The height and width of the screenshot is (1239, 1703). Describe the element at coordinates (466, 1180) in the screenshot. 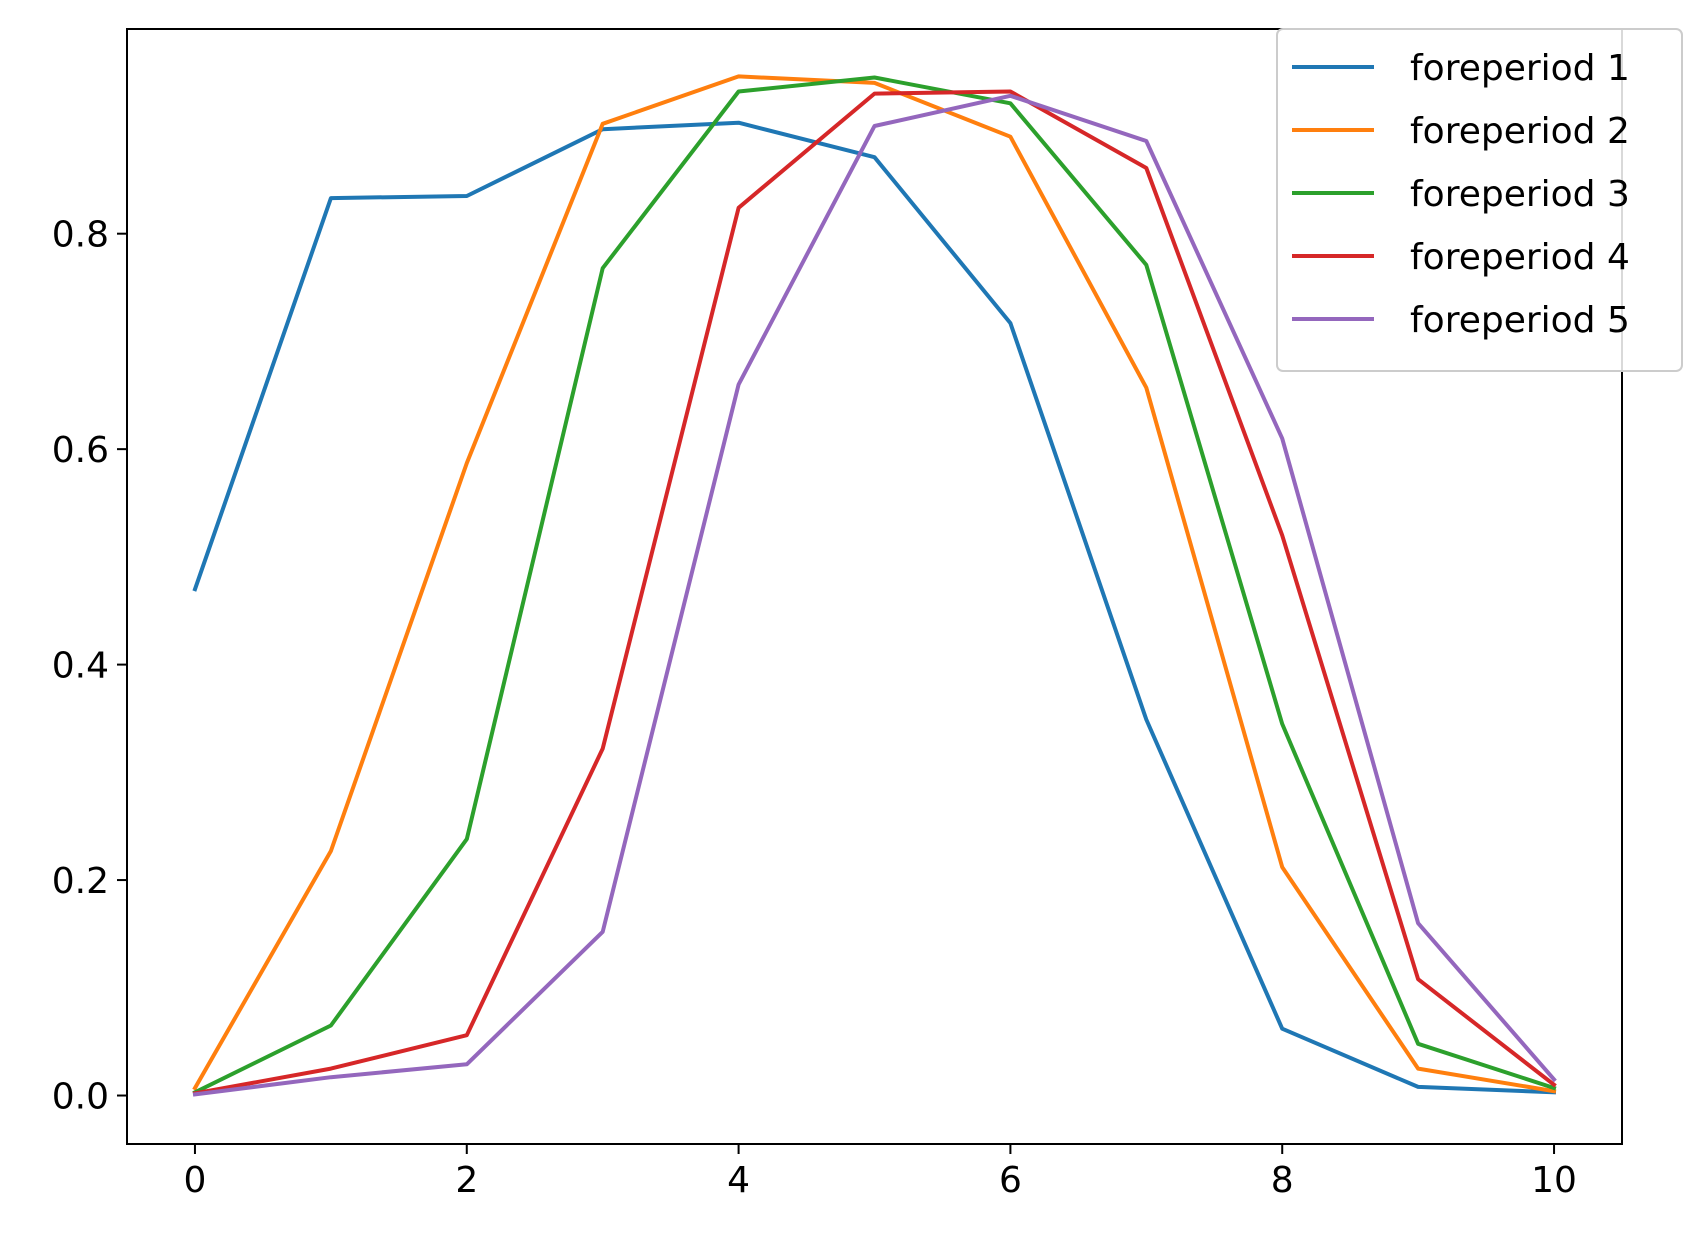

I see `x-tick-label: 2` at that location.